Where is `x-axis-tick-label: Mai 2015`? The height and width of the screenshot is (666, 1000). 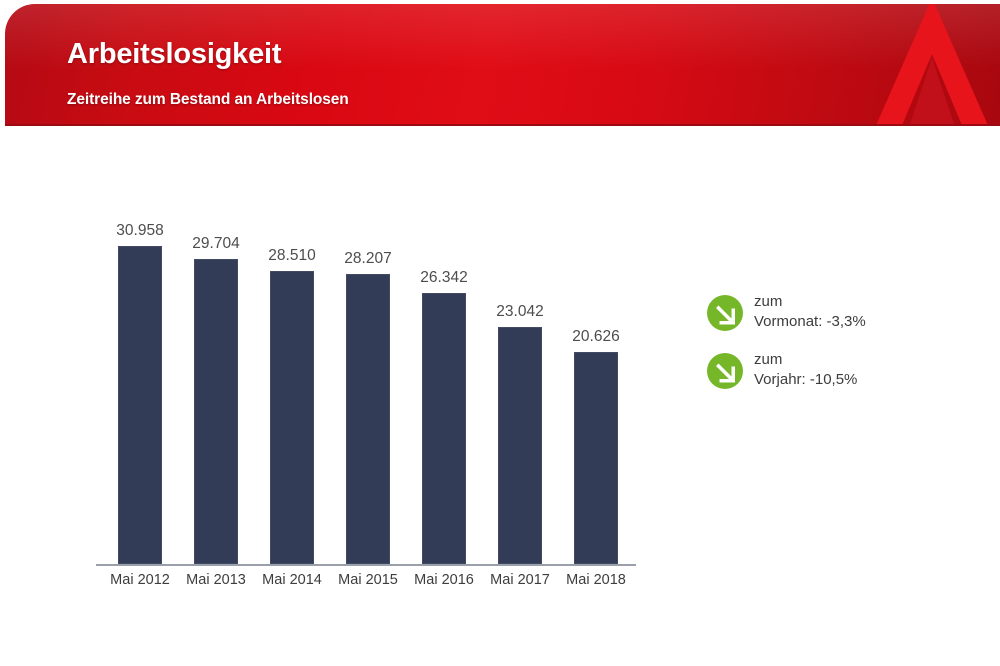
x-axis-tick-label: Mai 2015 is located at coordinates (368, 580).